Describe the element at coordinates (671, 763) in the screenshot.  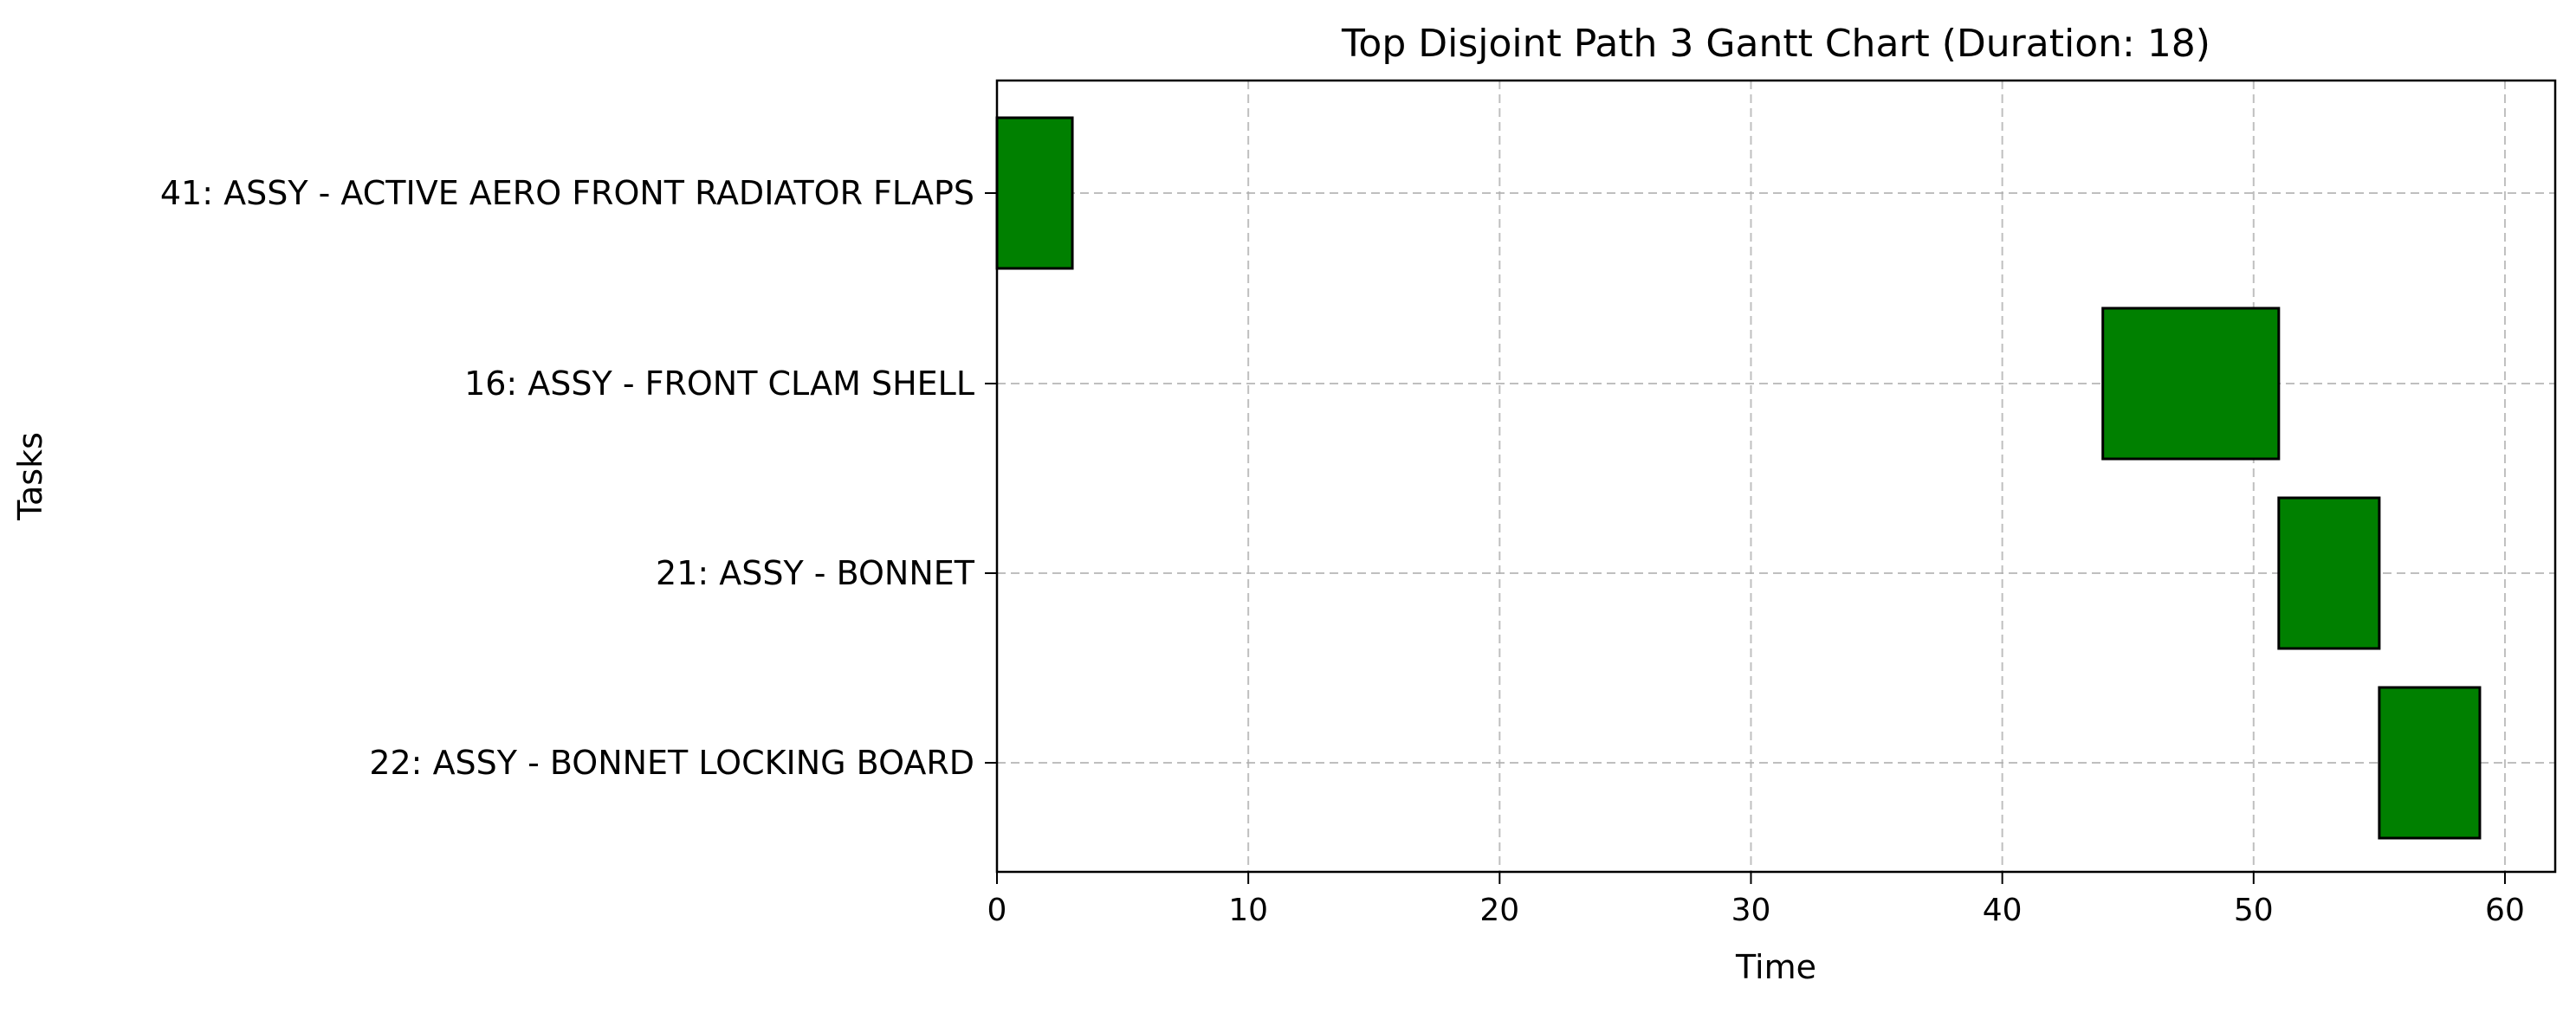
I see `y-tick-label: 22: ASSY - BONNET LOCKING BOARD` at that location.